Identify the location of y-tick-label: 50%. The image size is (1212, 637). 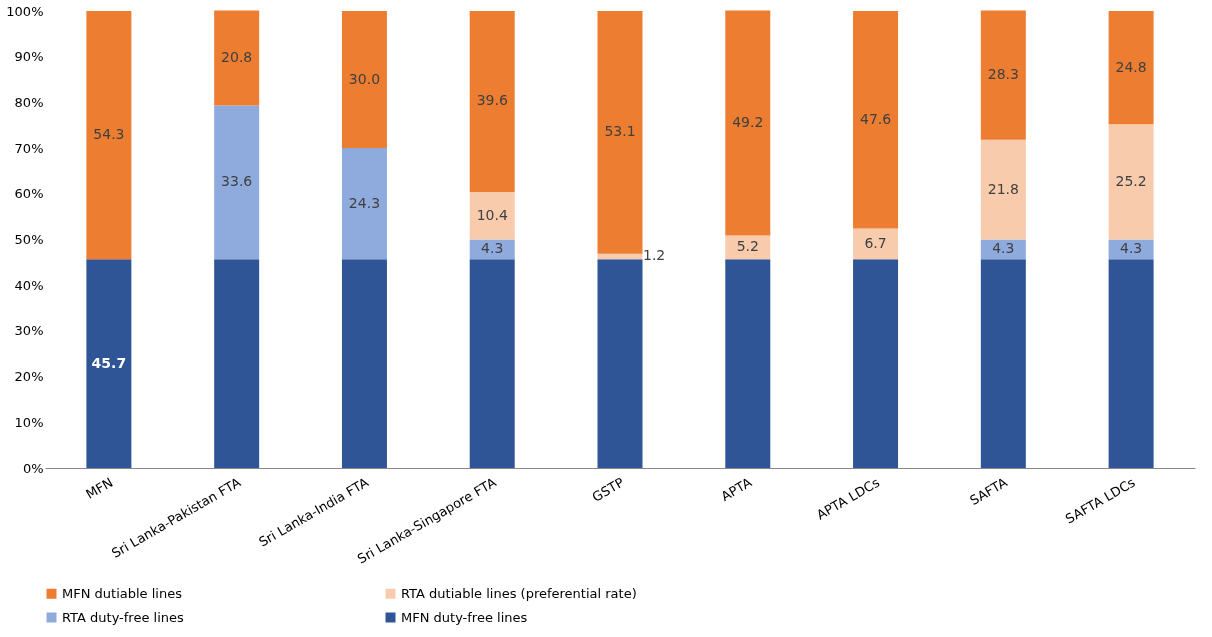
(29, 239).